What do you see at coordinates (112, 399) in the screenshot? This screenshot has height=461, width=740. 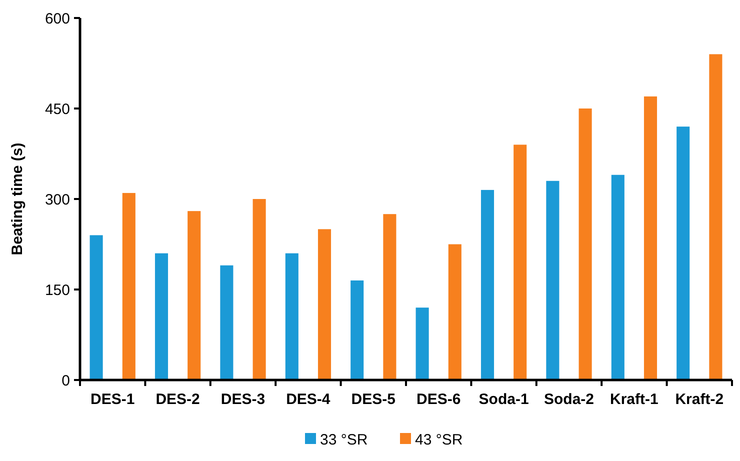 I see `x-tick-label: DES-1` at bounding box center [112, 399].